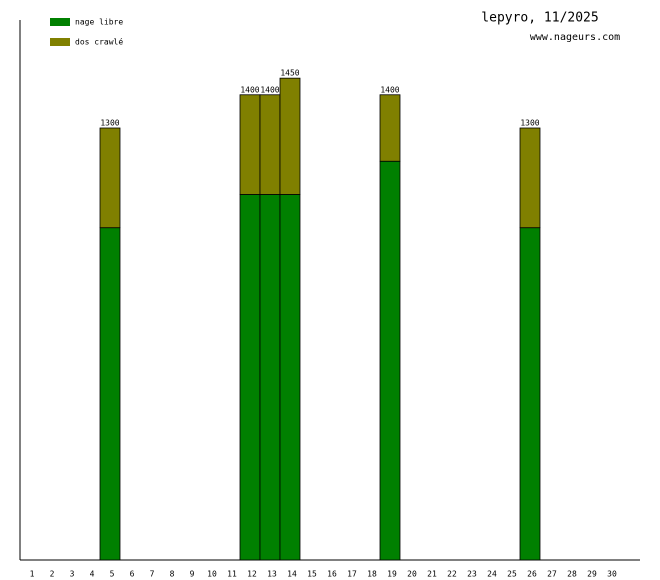 Image resolution: width=660 pixels, height=580 pixels. Describe the element at coordinates (392, 574) in the screenshot. I see `x-tick-label: 19` at that location.